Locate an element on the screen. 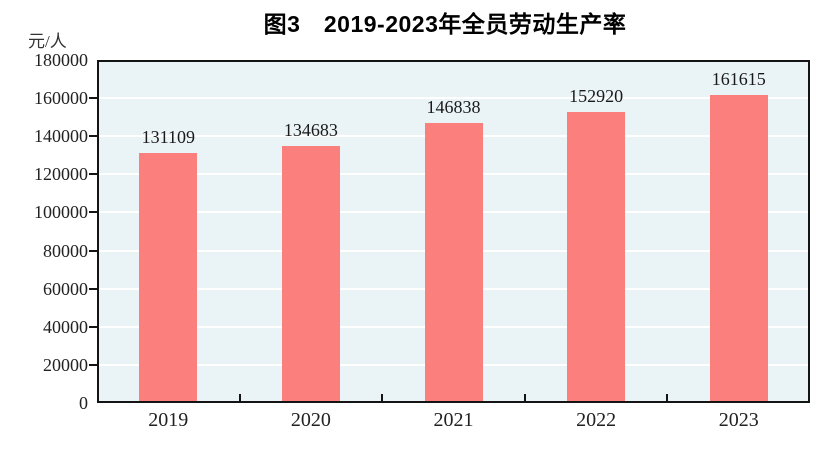 This screenshot has width=830, height=464. bar-value-label: 134683 is located at coordinates (310, 130).